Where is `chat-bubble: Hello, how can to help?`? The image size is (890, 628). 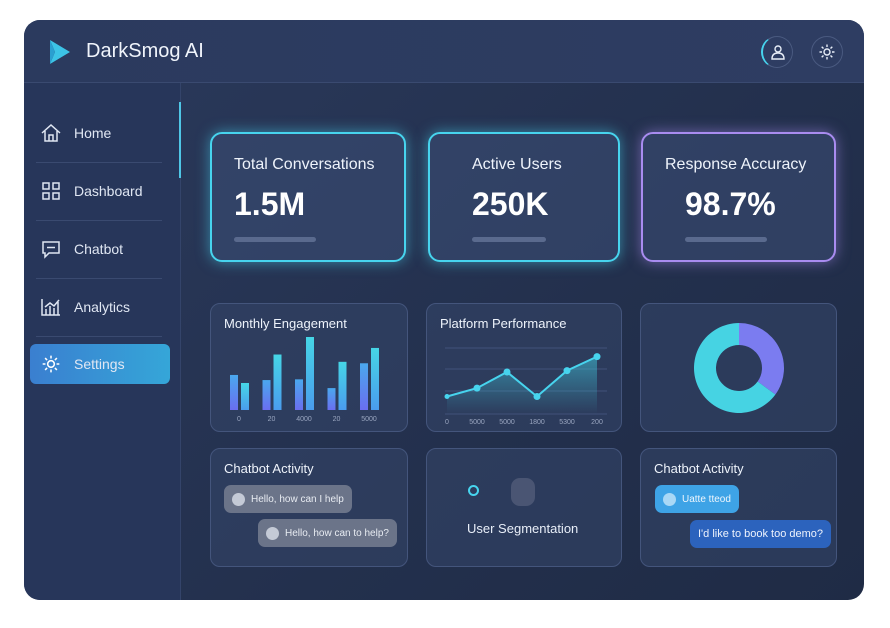 chat-bubble: Hello, how can to help? is located at coordinates (327, 533).